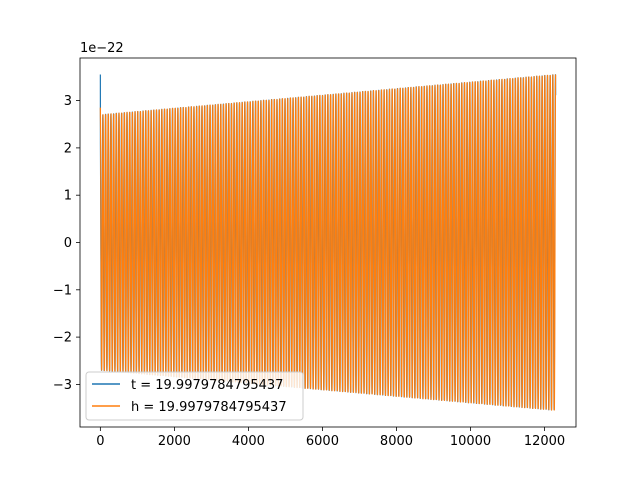 The height and width of the screenshot is (480, 640). I want to click on x-tick-label: 12000, so click(544, 441).